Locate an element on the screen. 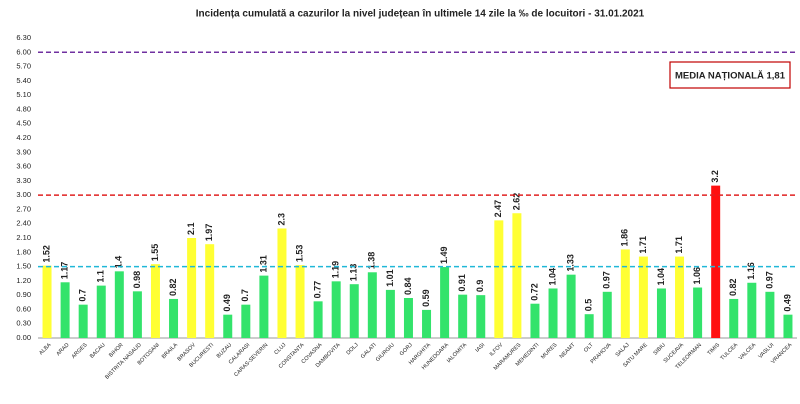 This screenshot has height=404, width=800. y-tick-label: 6.00 is located at coordinates (23, 51).